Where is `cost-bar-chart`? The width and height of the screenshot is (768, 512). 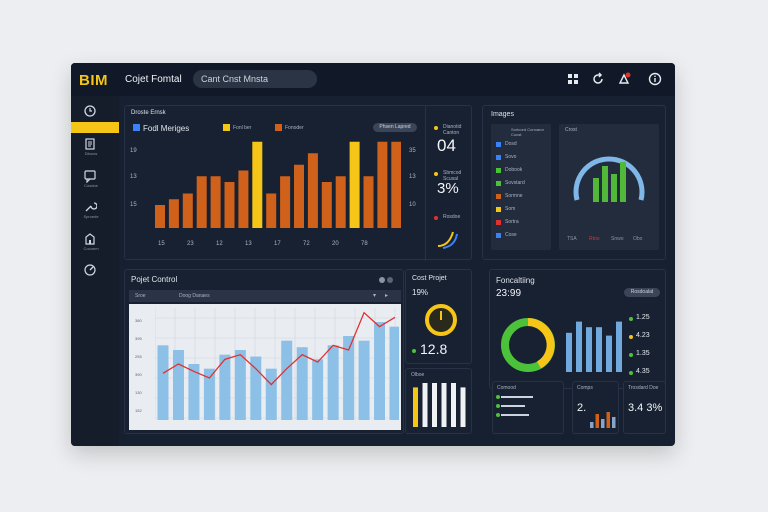
cost-bar-chart is located at coordinates (439, 405).